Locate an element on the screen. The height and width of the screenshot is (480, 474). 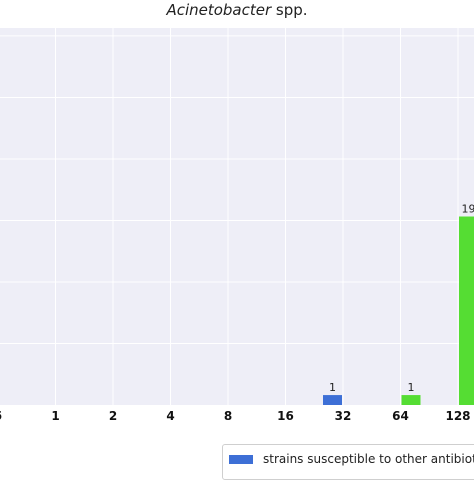
x-tick-label: 32 is located at coordinates (343, 416).